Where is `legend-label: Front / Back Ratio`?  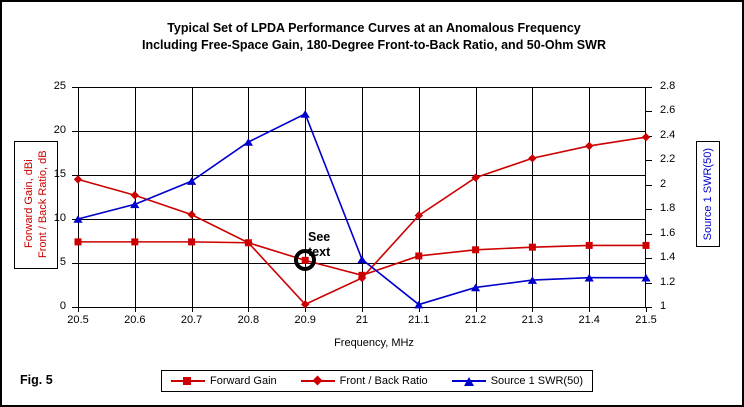
legend-label: Front / Back Ratio is located at coordinates (383, 381).